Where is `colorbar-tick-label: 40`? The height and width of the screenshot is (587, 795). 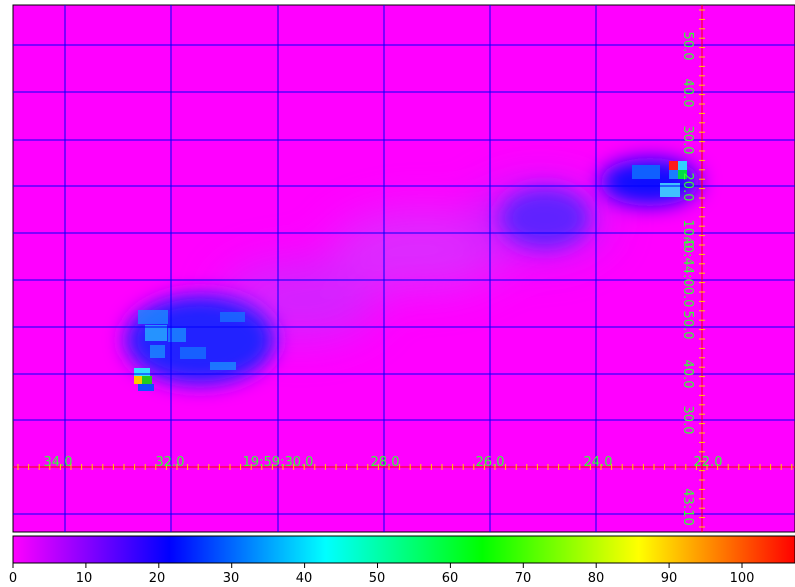 colorbar-tick-label: 40 is located at coordinates (304, 578).